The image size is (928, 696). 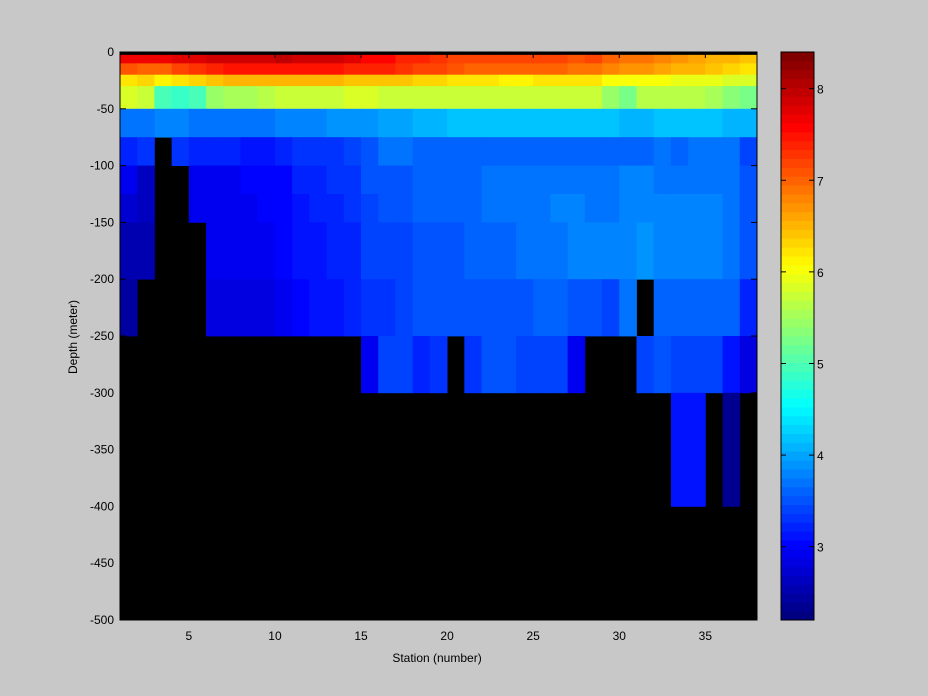 I want to click on colorbar-ticks: 3 4 5 6 7 8, so click(x=802, y=319).